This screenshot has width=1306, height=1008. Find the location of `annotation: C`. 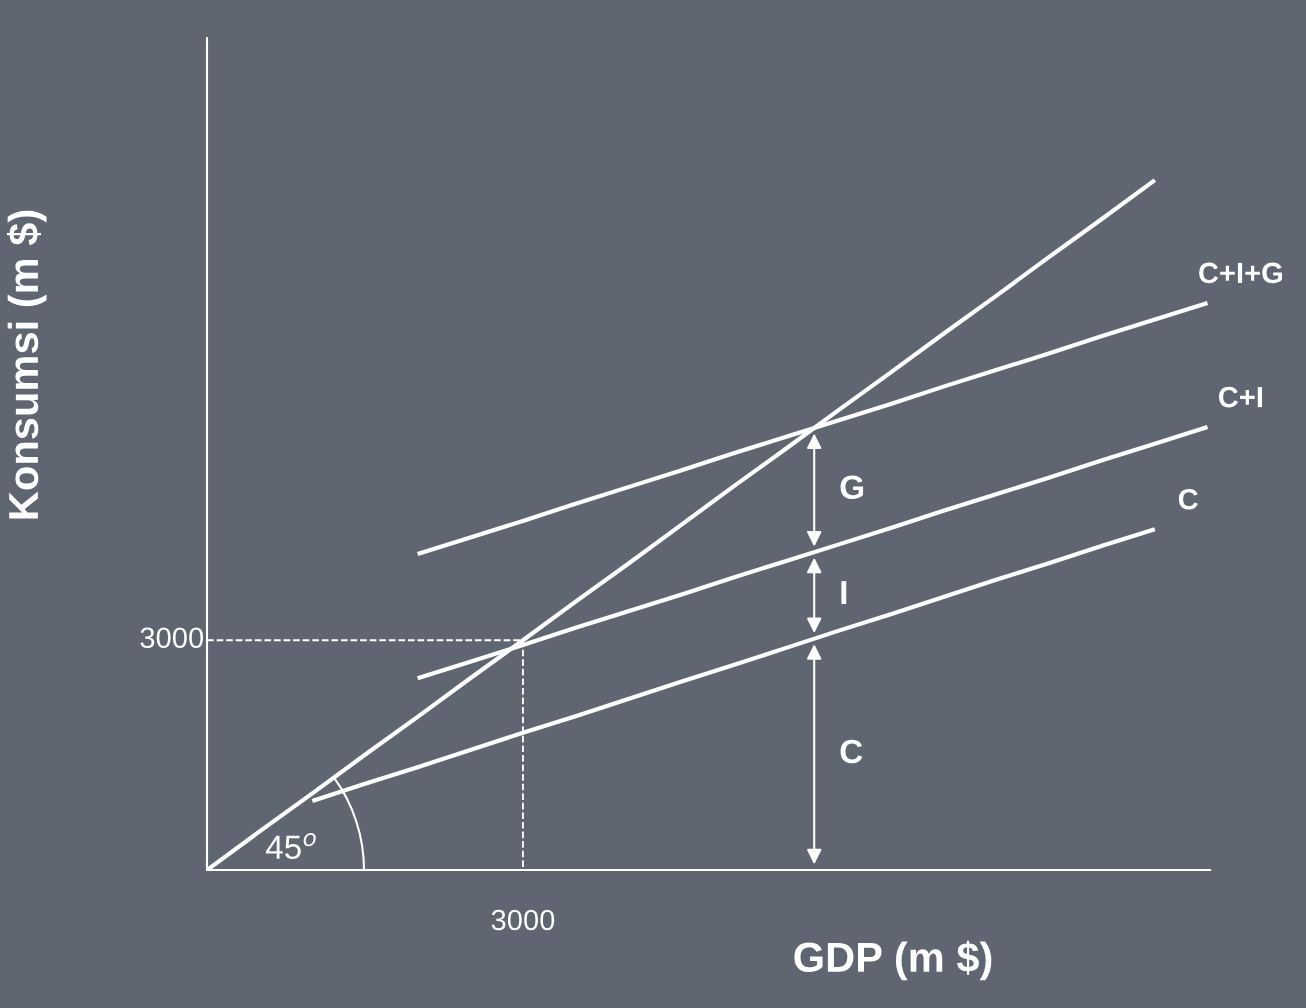

annotation: C is located at coordinates (851, 751).